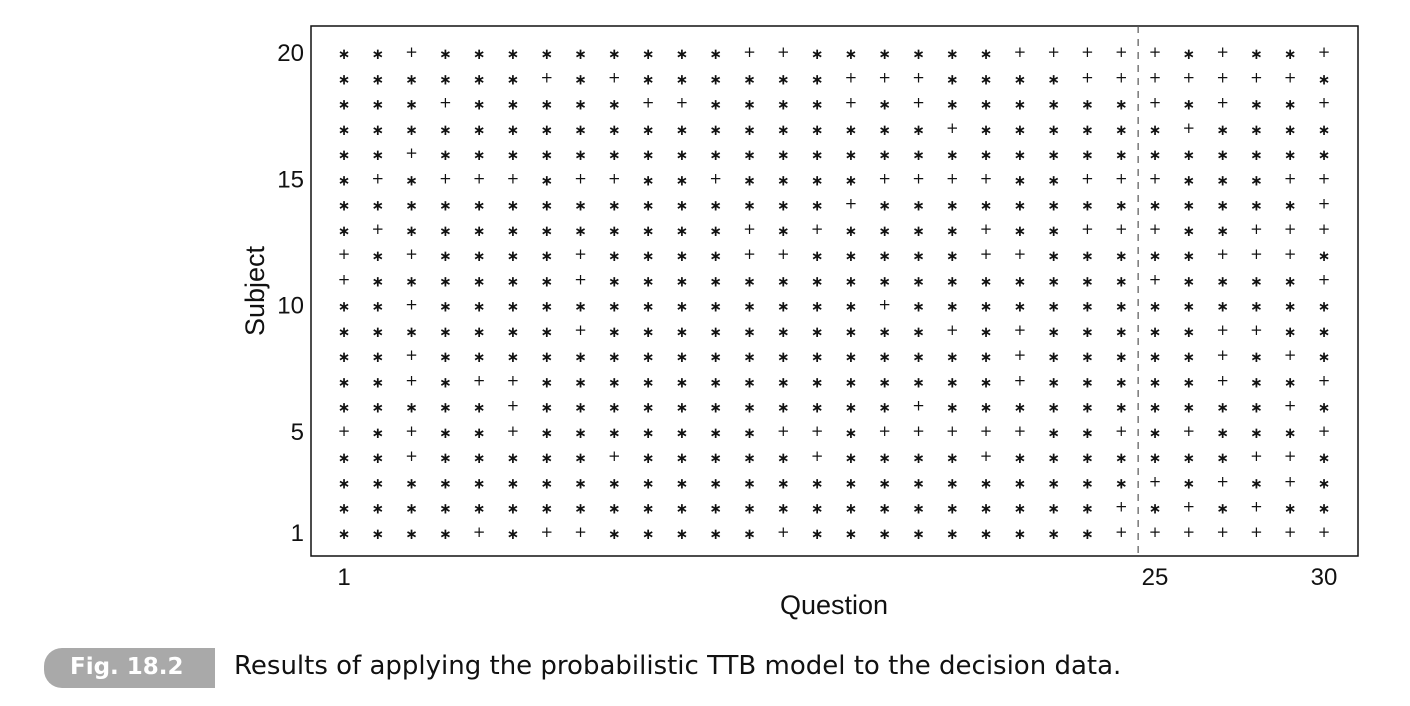  What do you see at coordinates (411, 456) in the screenshot?
I see `data-point-s4-q3: +` at bounding box center [411, 456].